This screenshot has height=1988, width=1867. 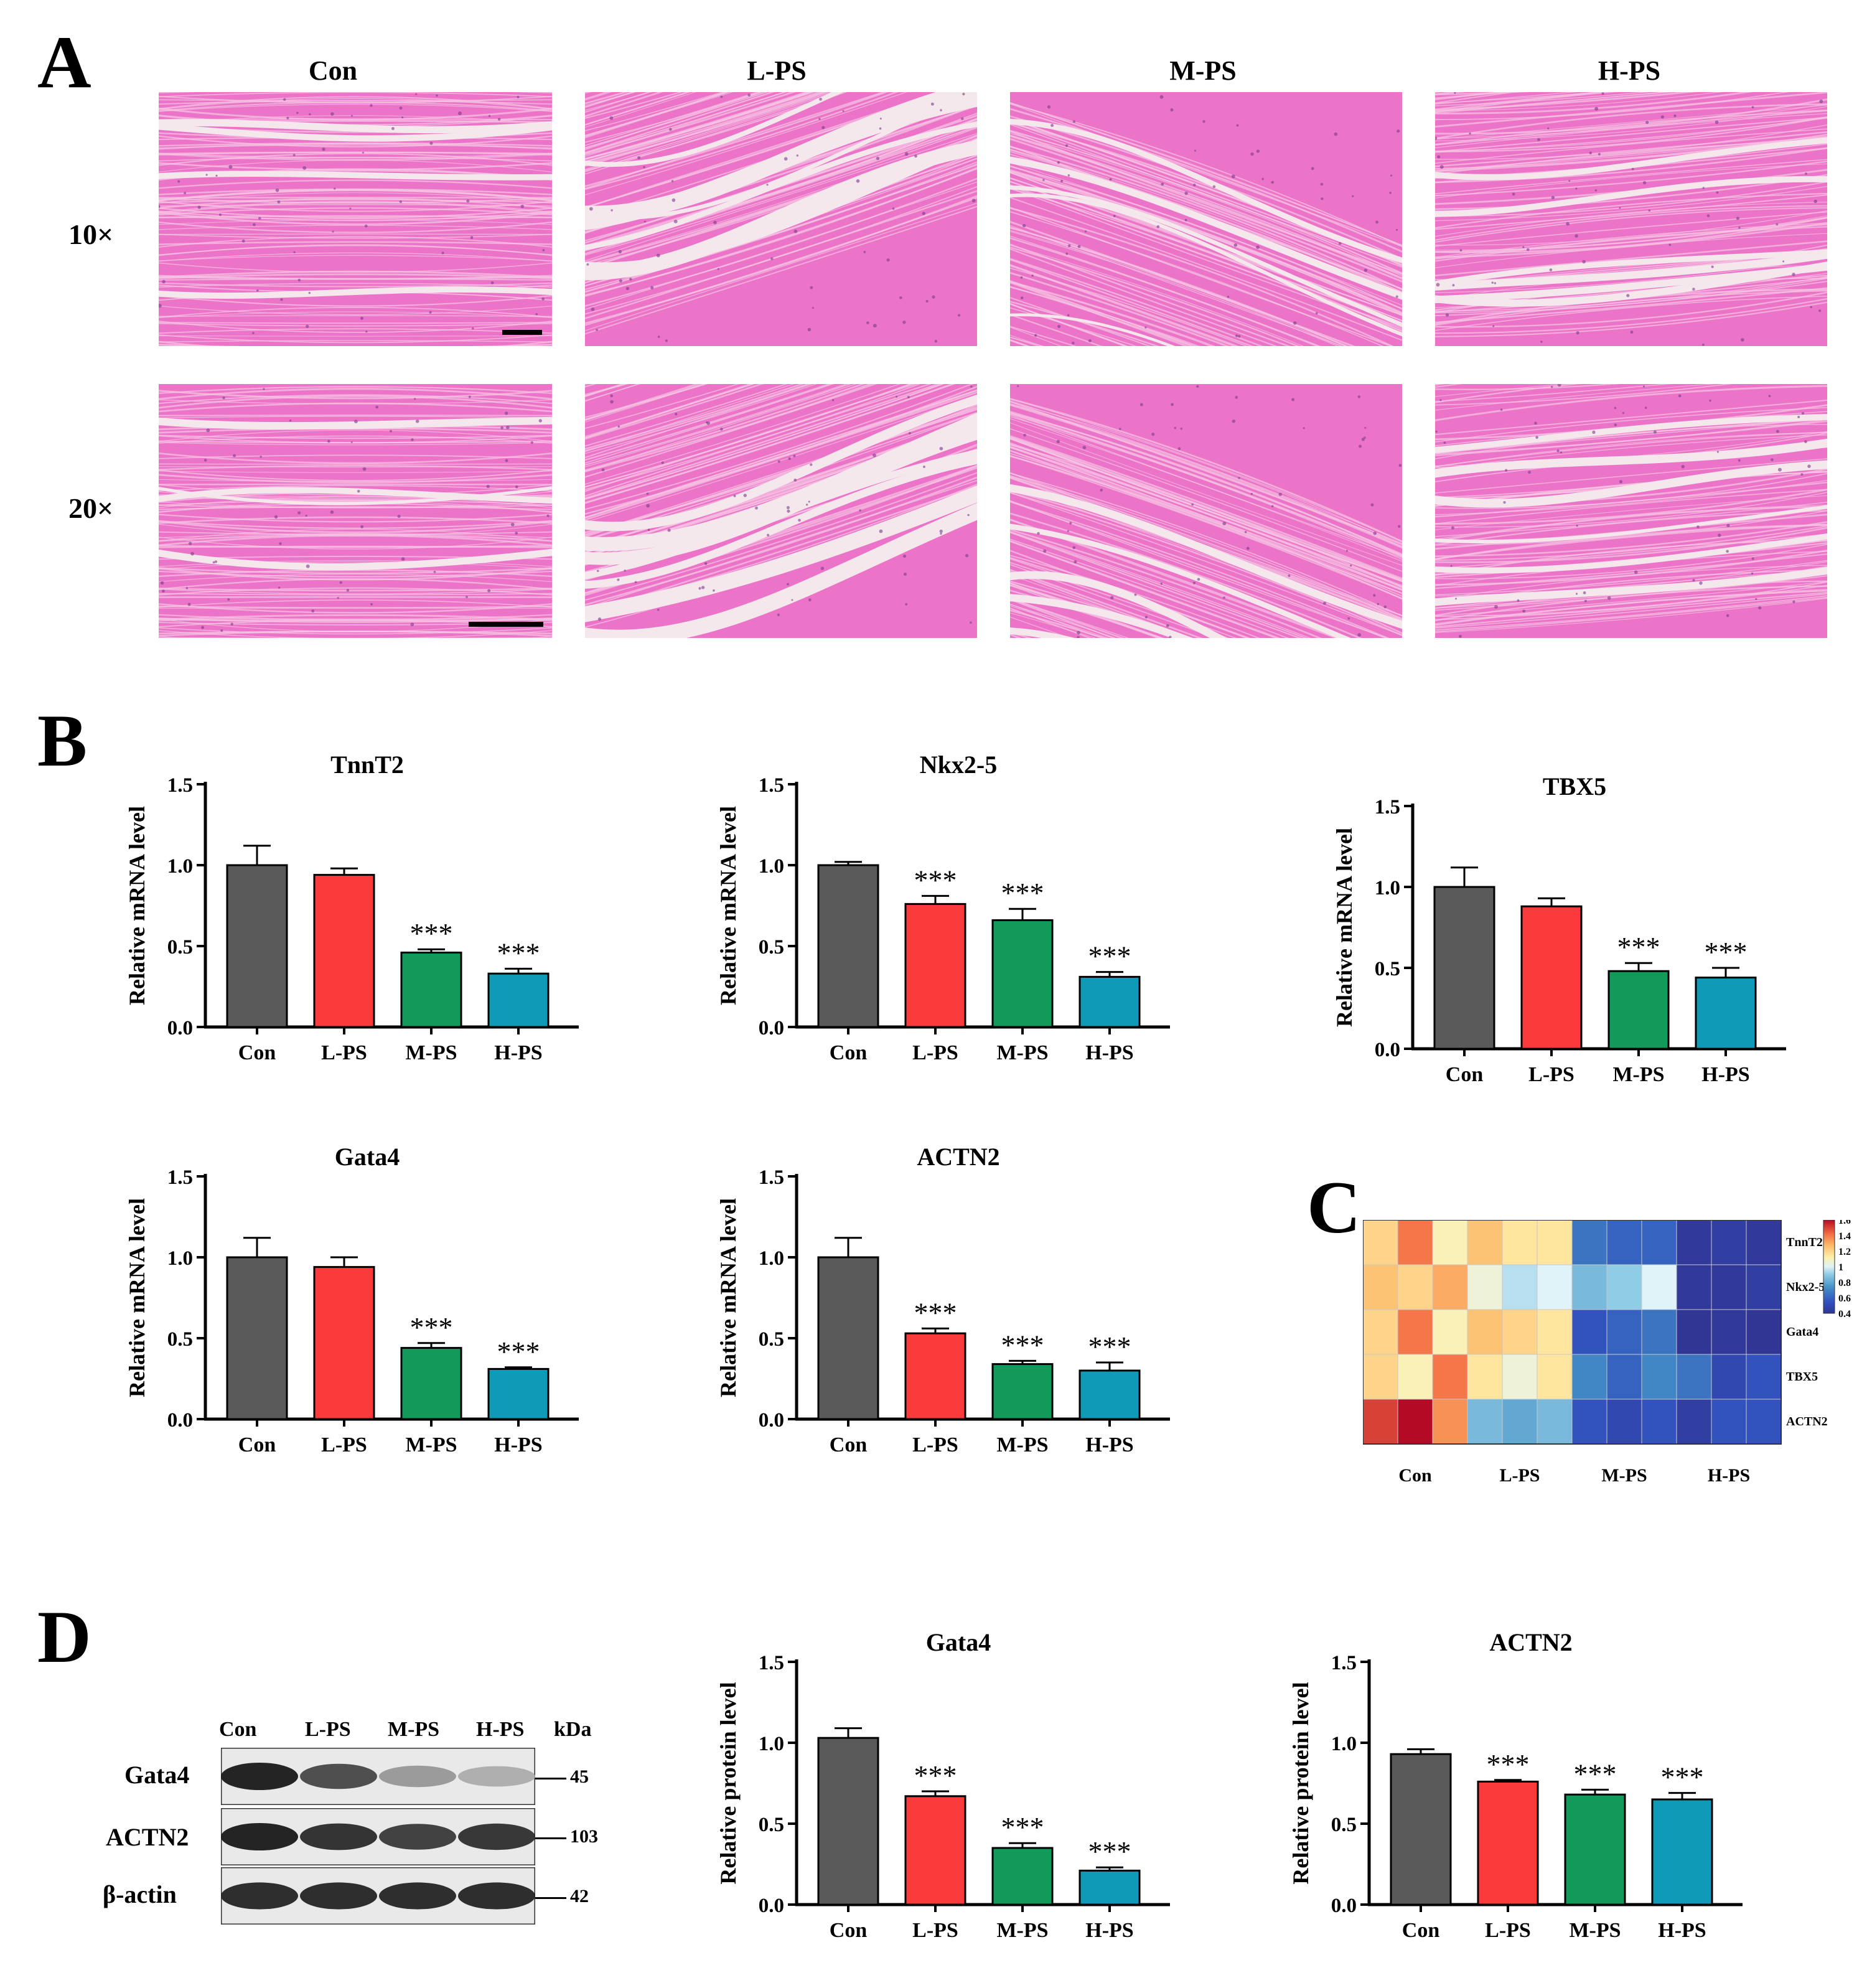 What do you see at coordinates (1844, 1298) in the screenshot?
I see `heatmap-scale-label: 0.6` at bounding box center [1844, 1298].